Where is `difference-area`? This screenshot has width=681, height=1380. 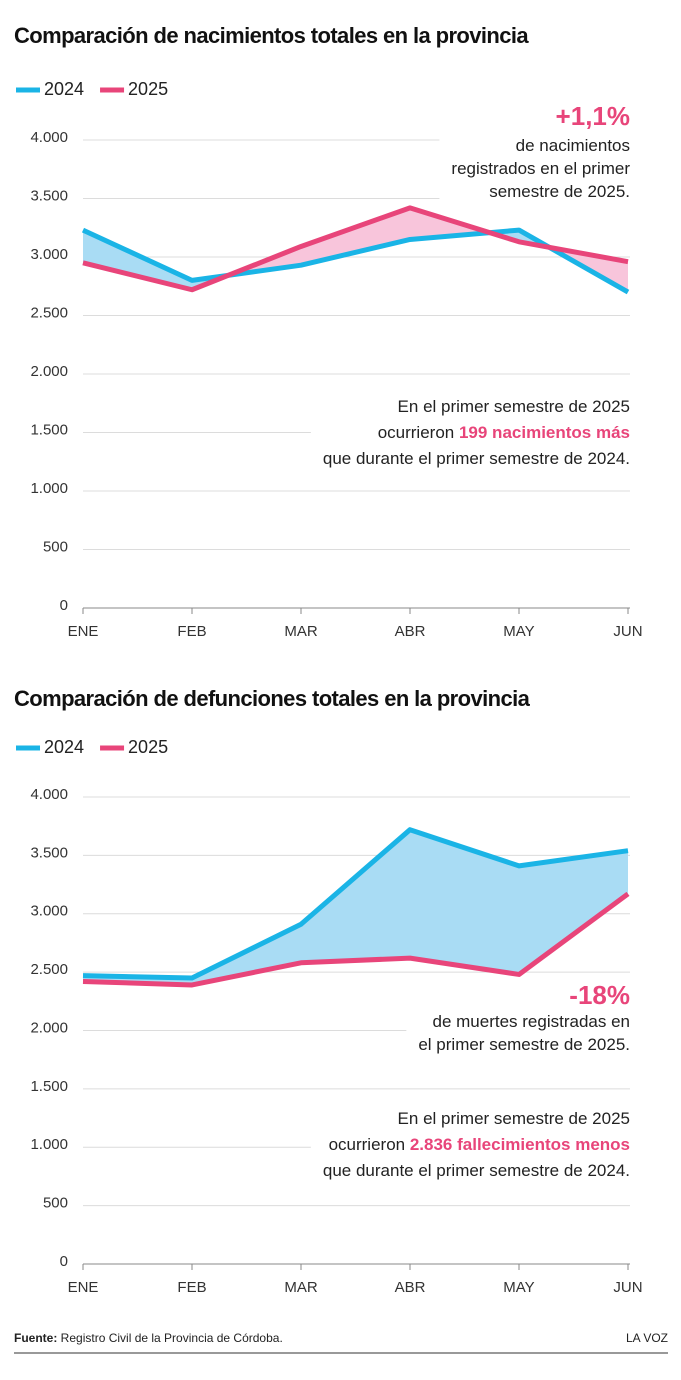 difference-area is located at coordinates (355, 907).